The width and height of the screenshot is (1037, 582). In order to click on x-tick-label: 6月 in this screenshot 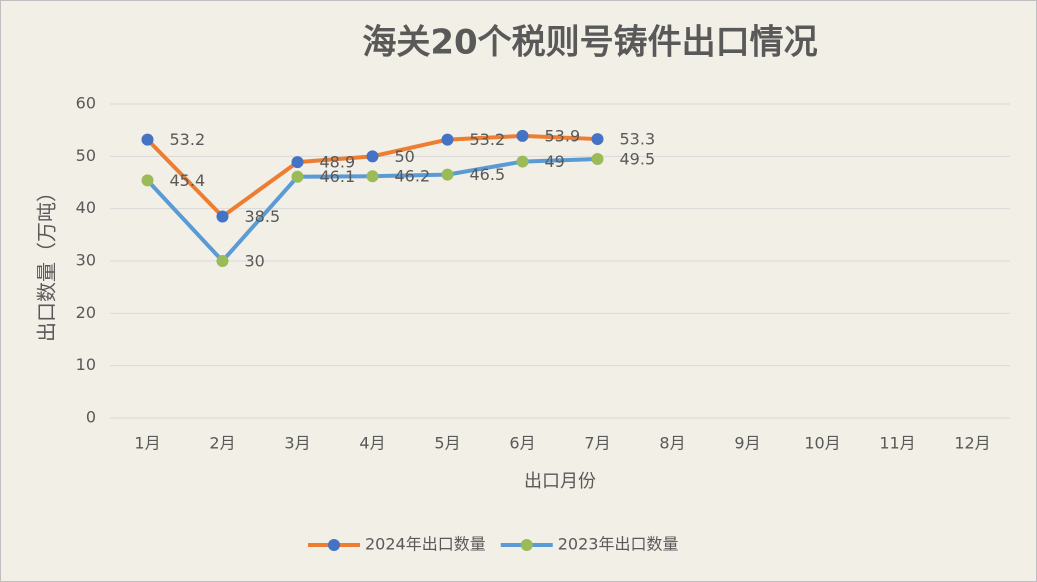, I will do `click(522, 443)`.